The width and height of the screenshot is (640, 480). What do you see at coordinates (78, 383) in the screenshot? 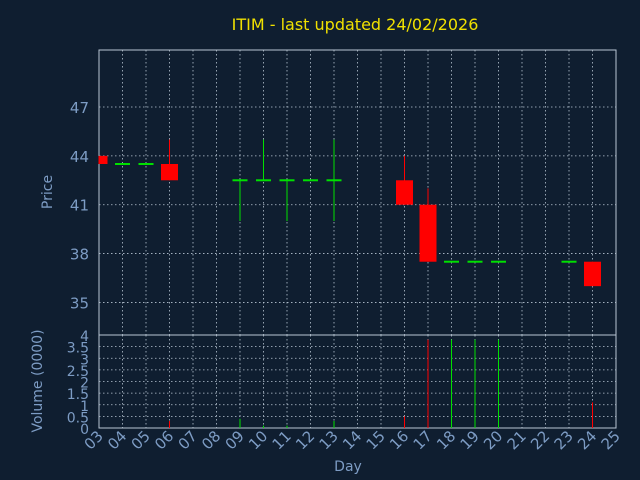
I see `volume-tick-labels: 00.511.522.533.54` at bounding box center [78, 383].